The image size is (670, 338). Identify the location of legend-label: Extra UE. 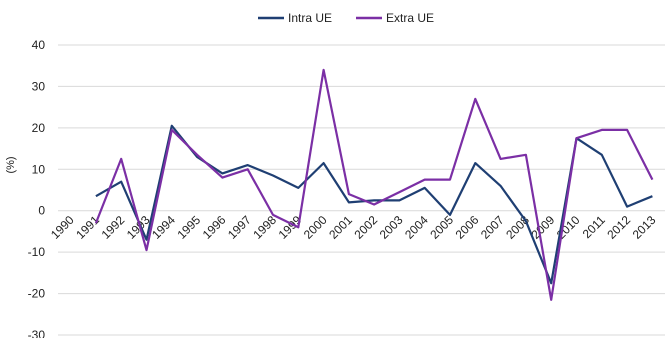
(410, 18).